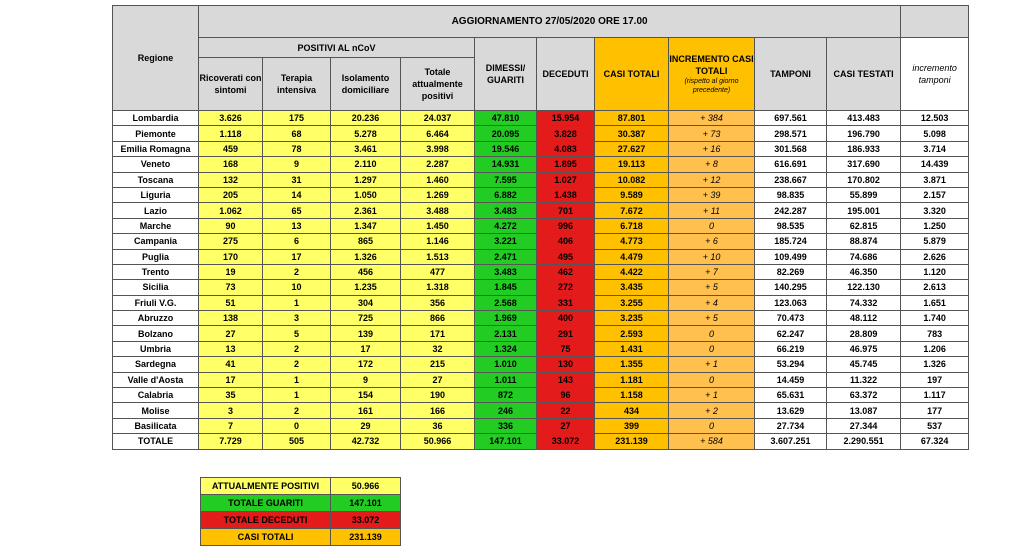 This screenshot has width=1024, height=560. I want to click on cell: 3.255, so click(631, 303).